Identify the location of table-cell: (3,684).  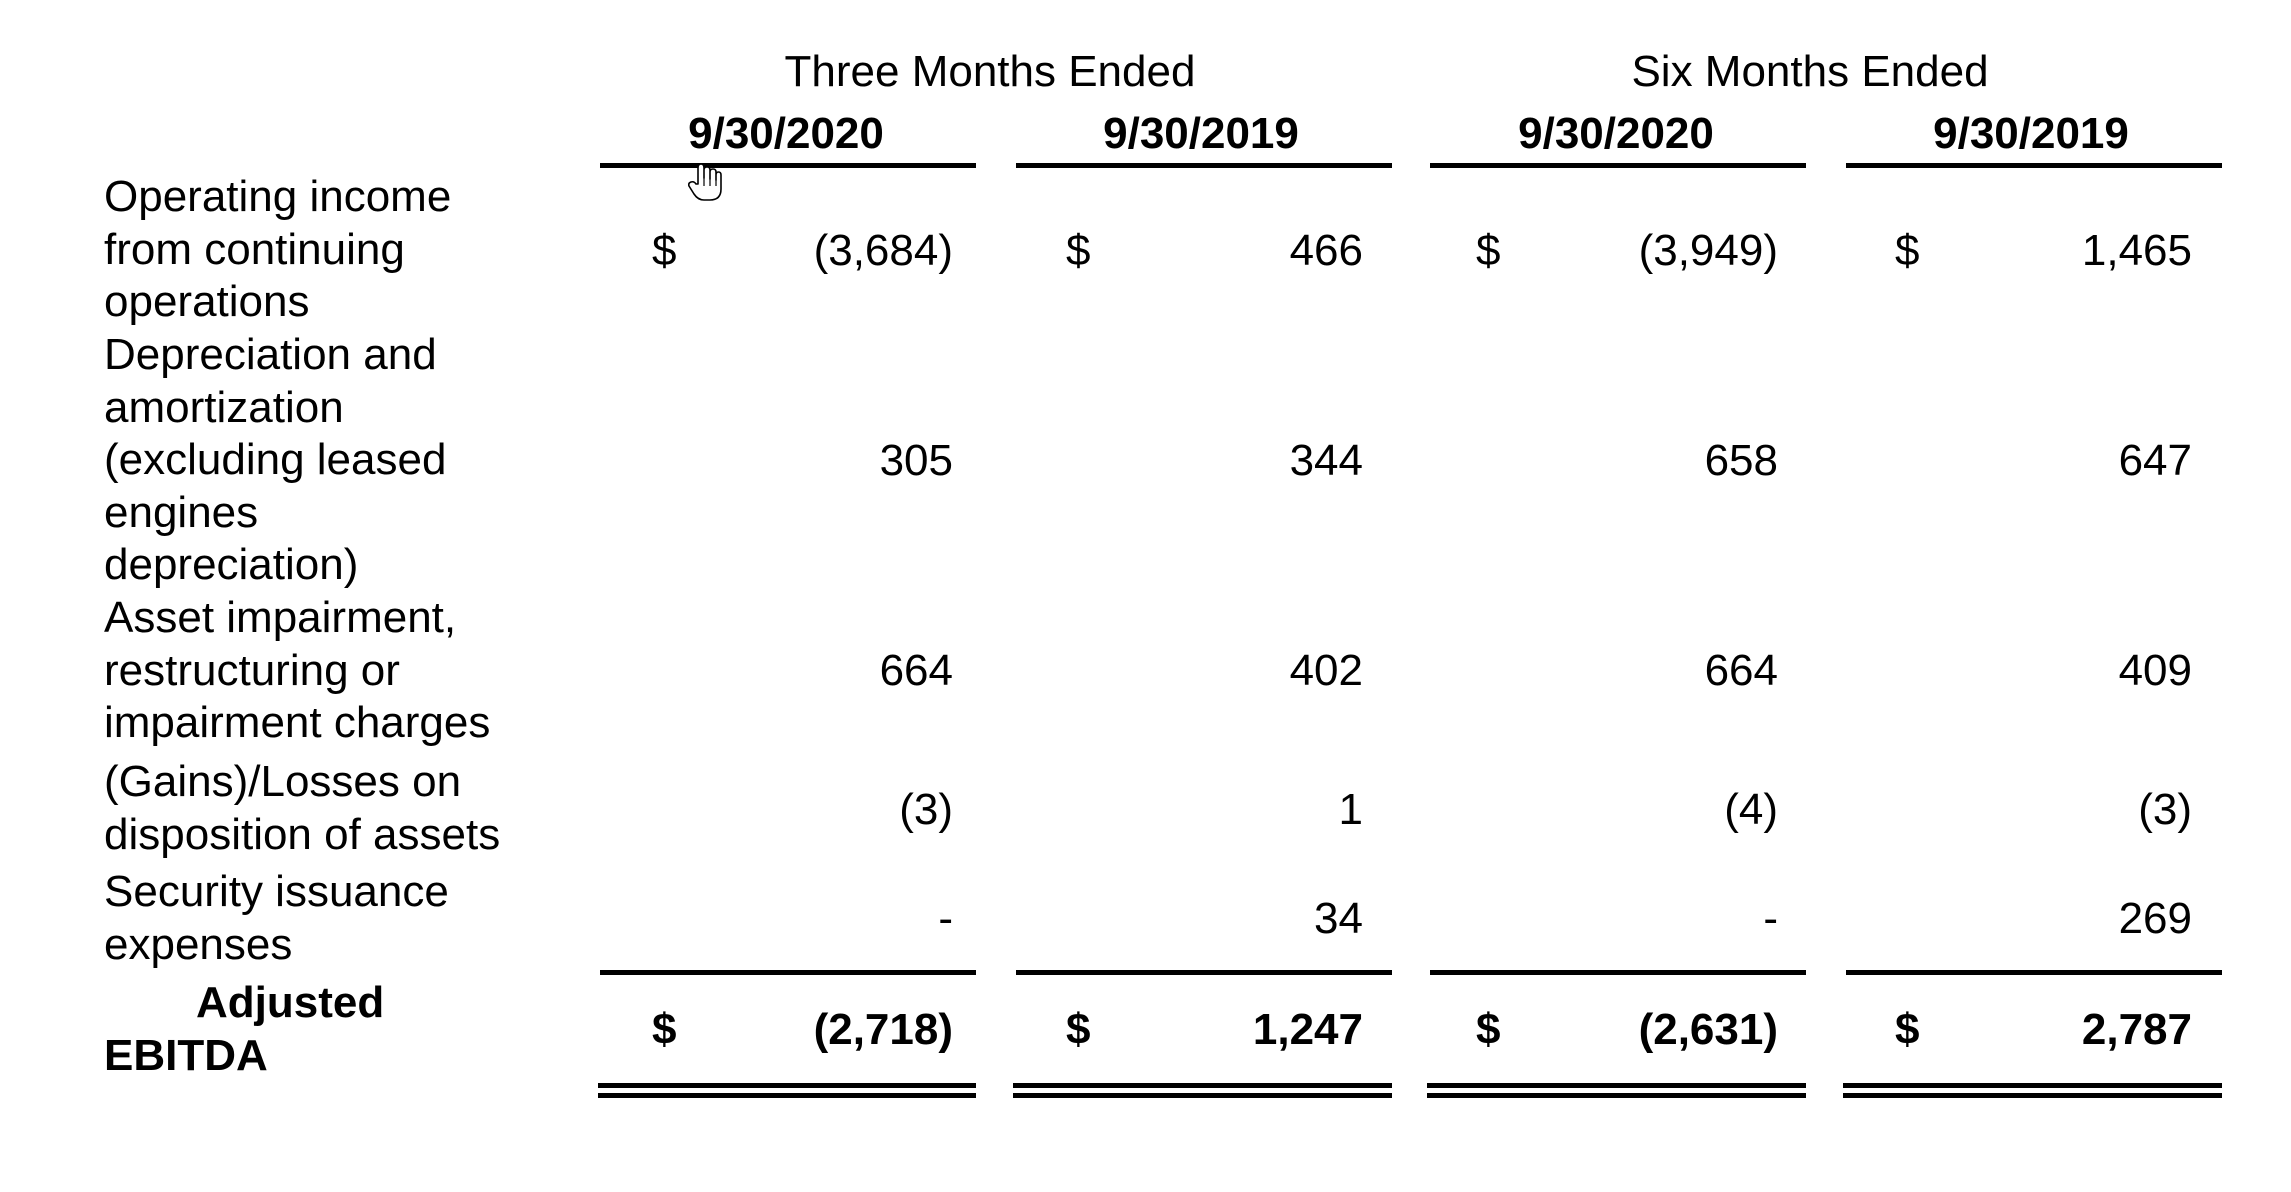
(883, 250).